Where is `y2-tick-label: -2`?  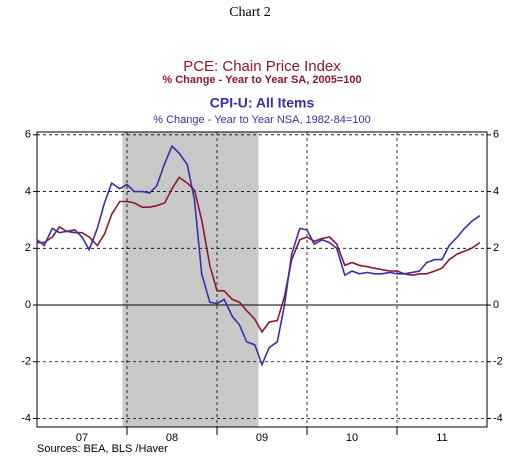
y2-tick-label: -2 is located at coordinates (498, 362).